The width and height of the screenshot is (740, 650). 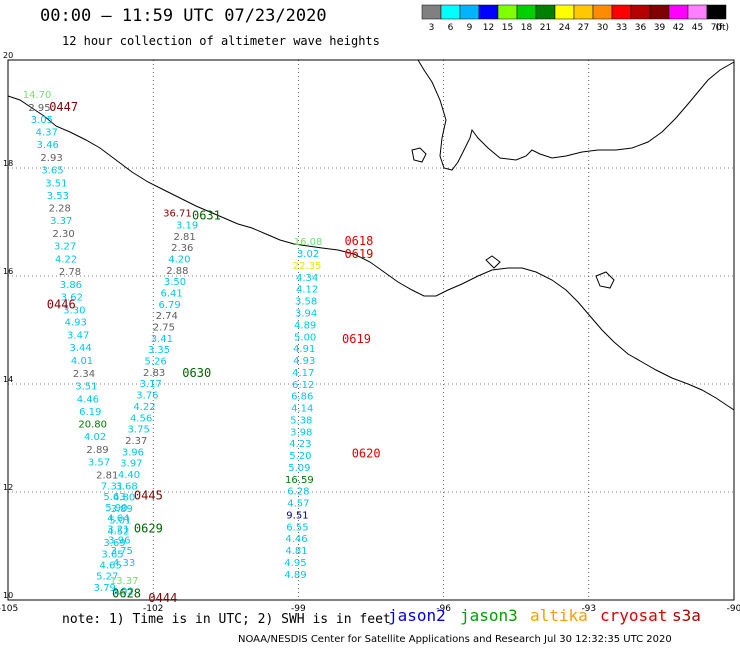 What do you see at coordinates (206, 215) in the screenshot?
I see `pass-time-label: 0631` at bounding box center [206, 215].